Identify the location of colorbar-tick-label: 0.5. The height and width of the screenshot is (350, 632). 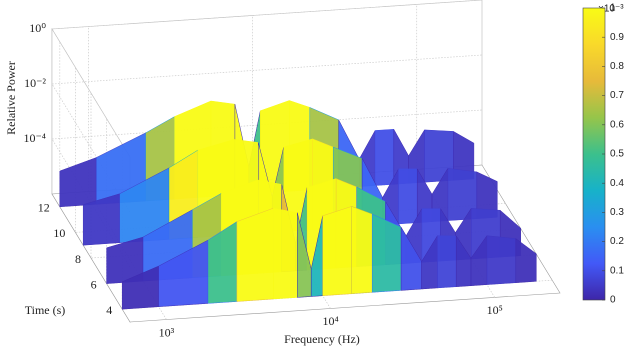
(617, 154).